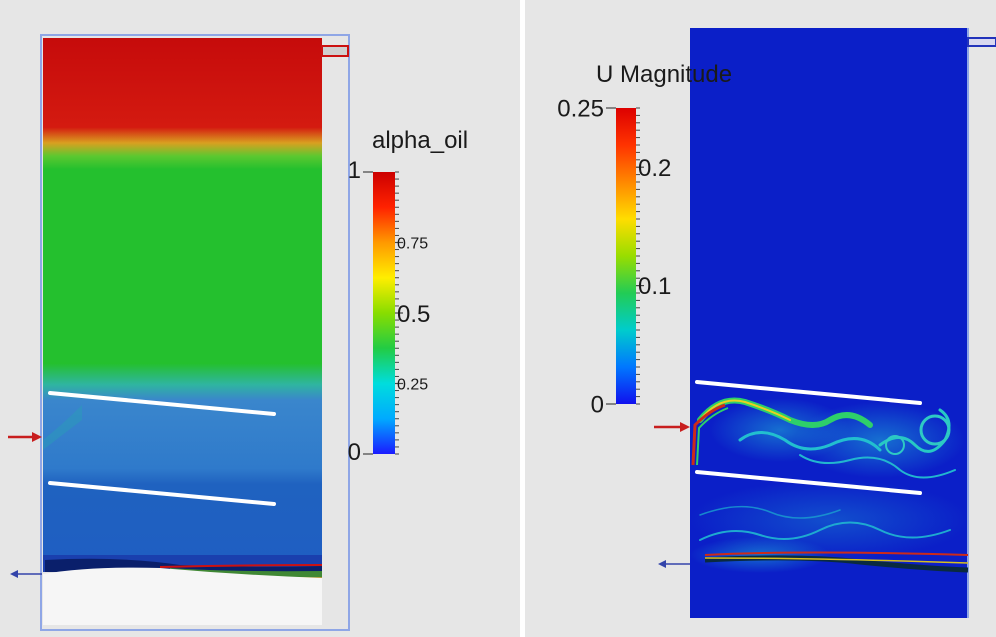 The image size is (996, 637). I want to click on inlet-jet-green, so click(712, 436).